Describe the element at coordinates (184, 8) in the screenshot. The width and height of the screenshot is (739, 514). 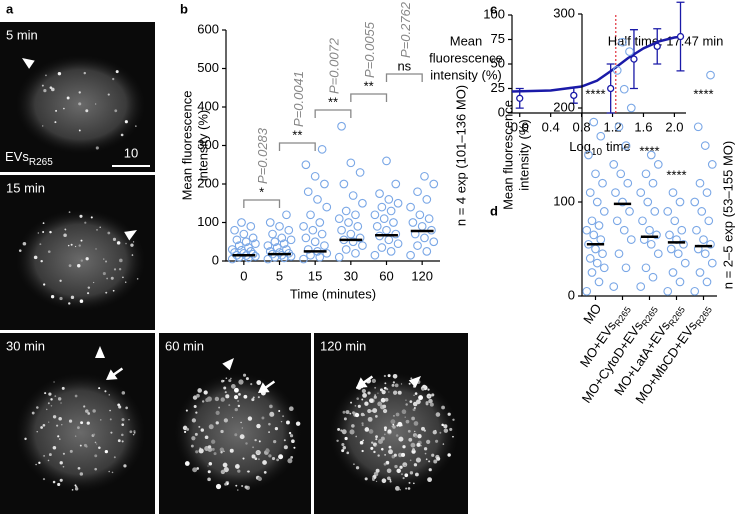
I see `panel-letter: b` at that location.